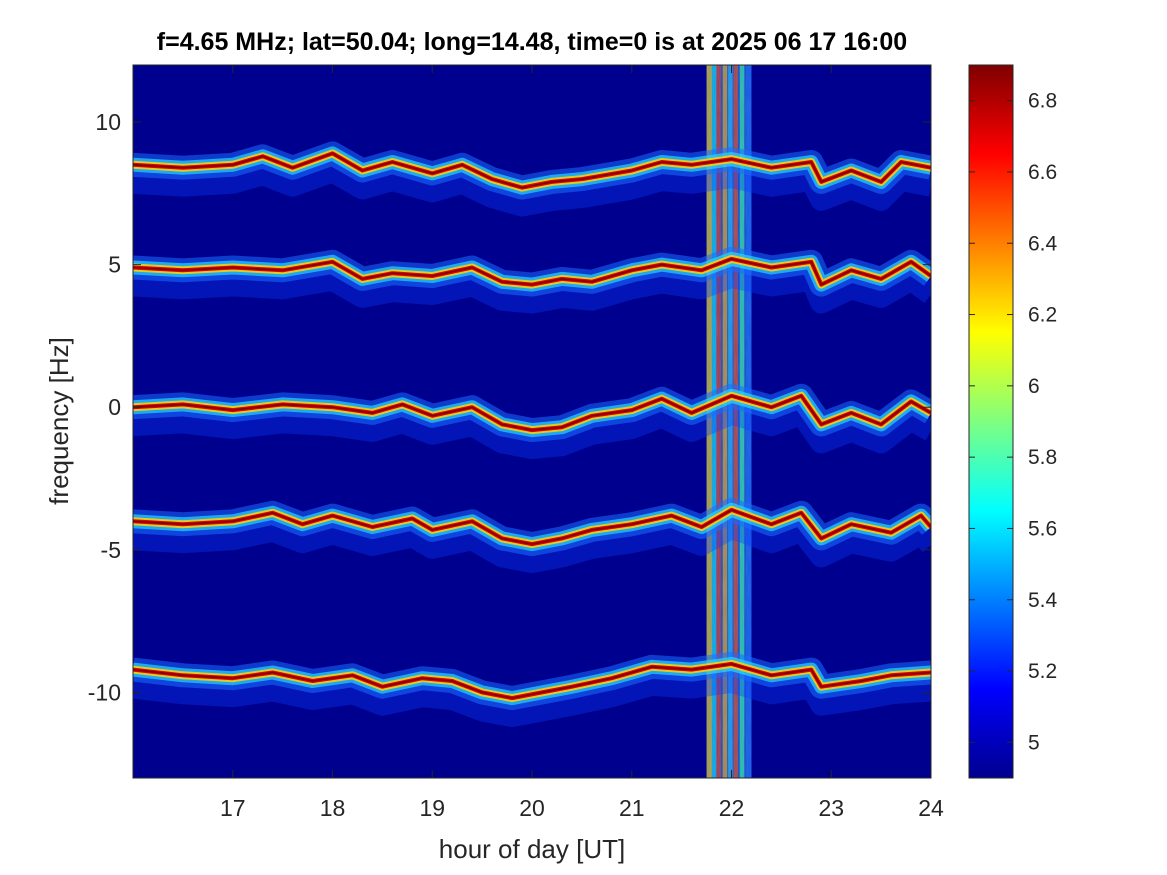  What do you see at coordinates (108, 122) in the screenshot?
I see `y-tick-label: 10` at bounding box center [108, 122].